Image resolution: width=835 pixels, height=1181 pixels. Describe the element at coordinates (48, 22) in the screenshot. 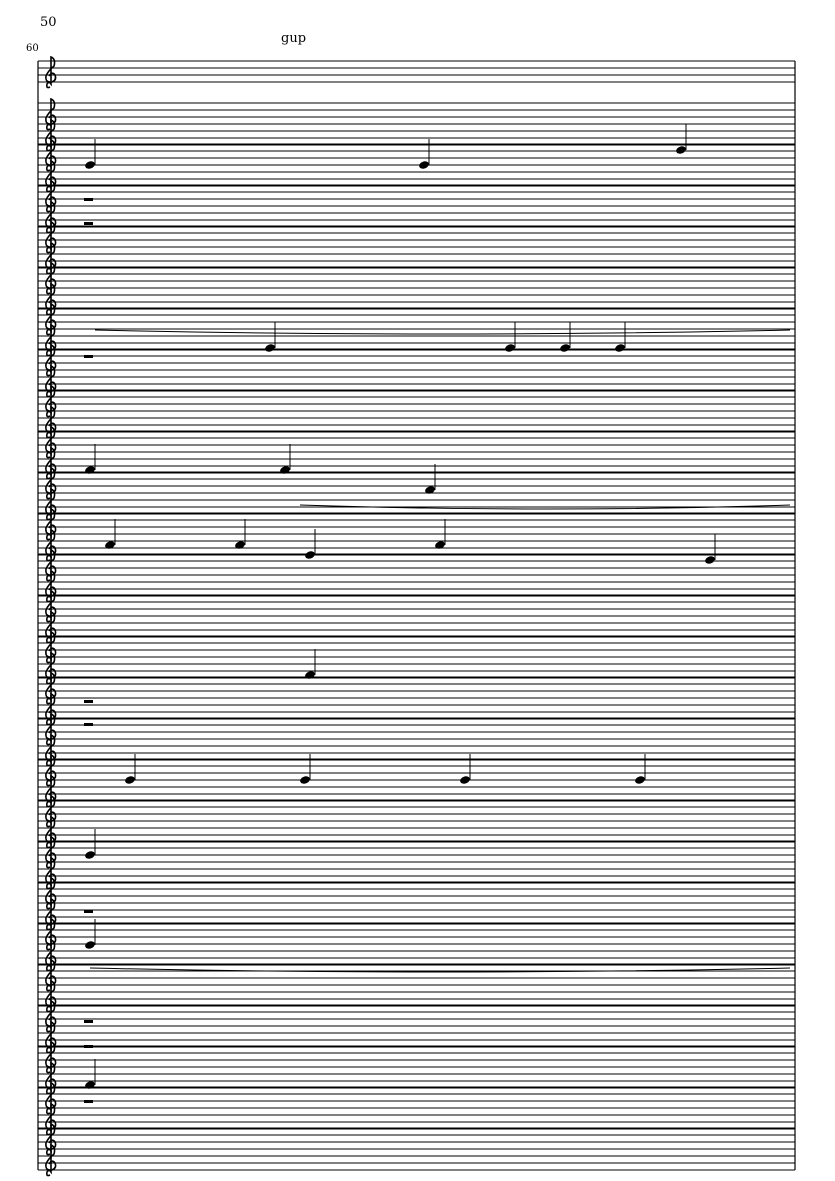

I see `measure-number: 50` at that location.